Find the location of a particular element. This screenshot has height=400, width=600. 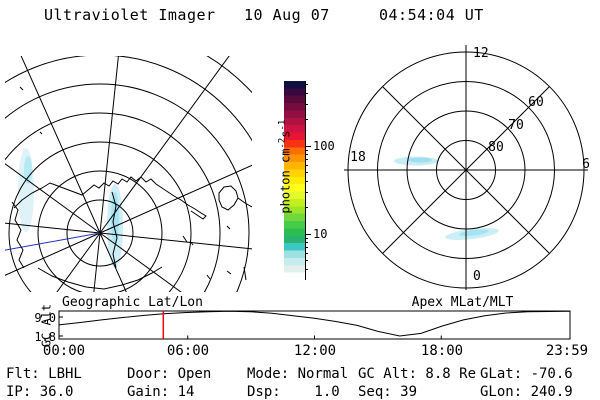

time-label: 04:54:04 UT is located at coordinates (431, 15).